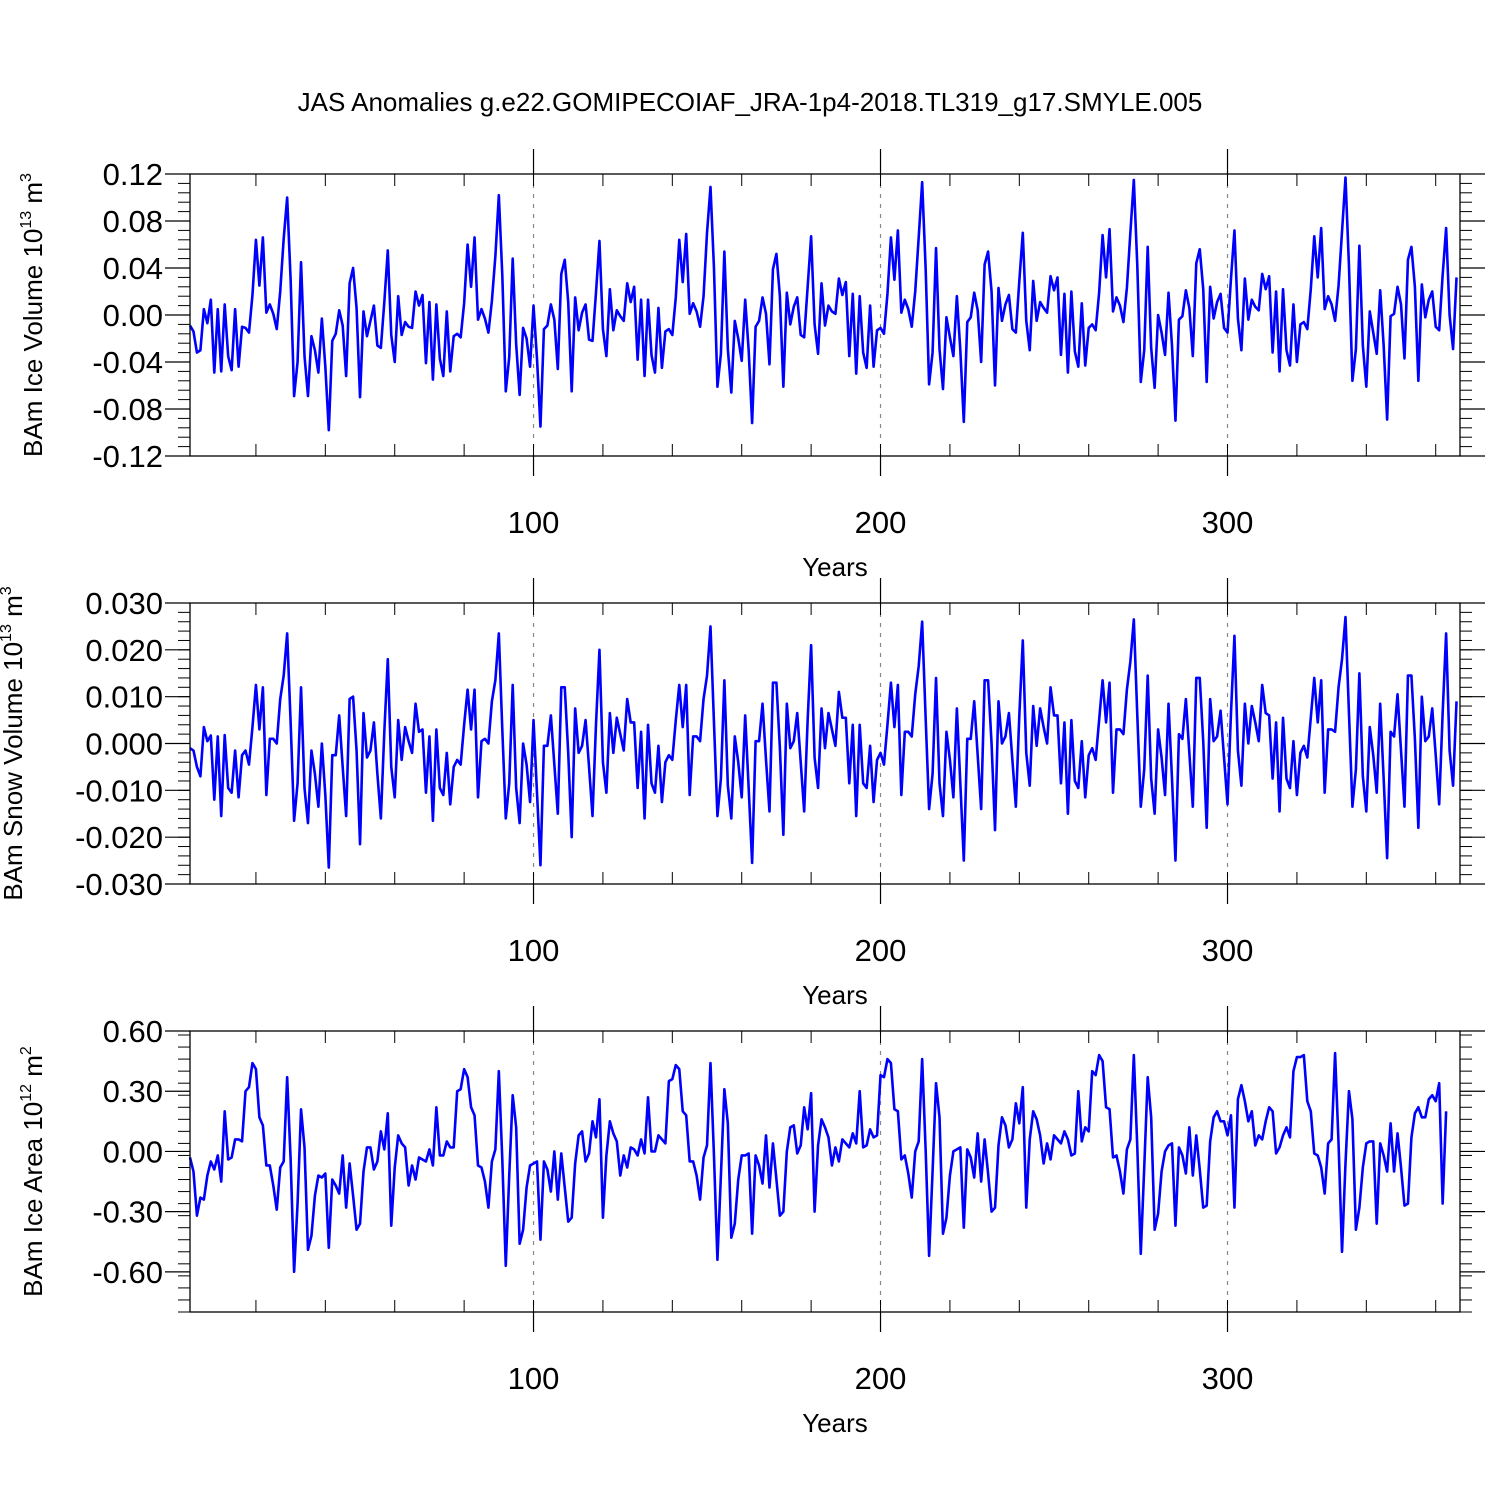 This screenshot has width=1500, height=1500. I want to click on y-tick-label: -0.030, so click(119, 884).